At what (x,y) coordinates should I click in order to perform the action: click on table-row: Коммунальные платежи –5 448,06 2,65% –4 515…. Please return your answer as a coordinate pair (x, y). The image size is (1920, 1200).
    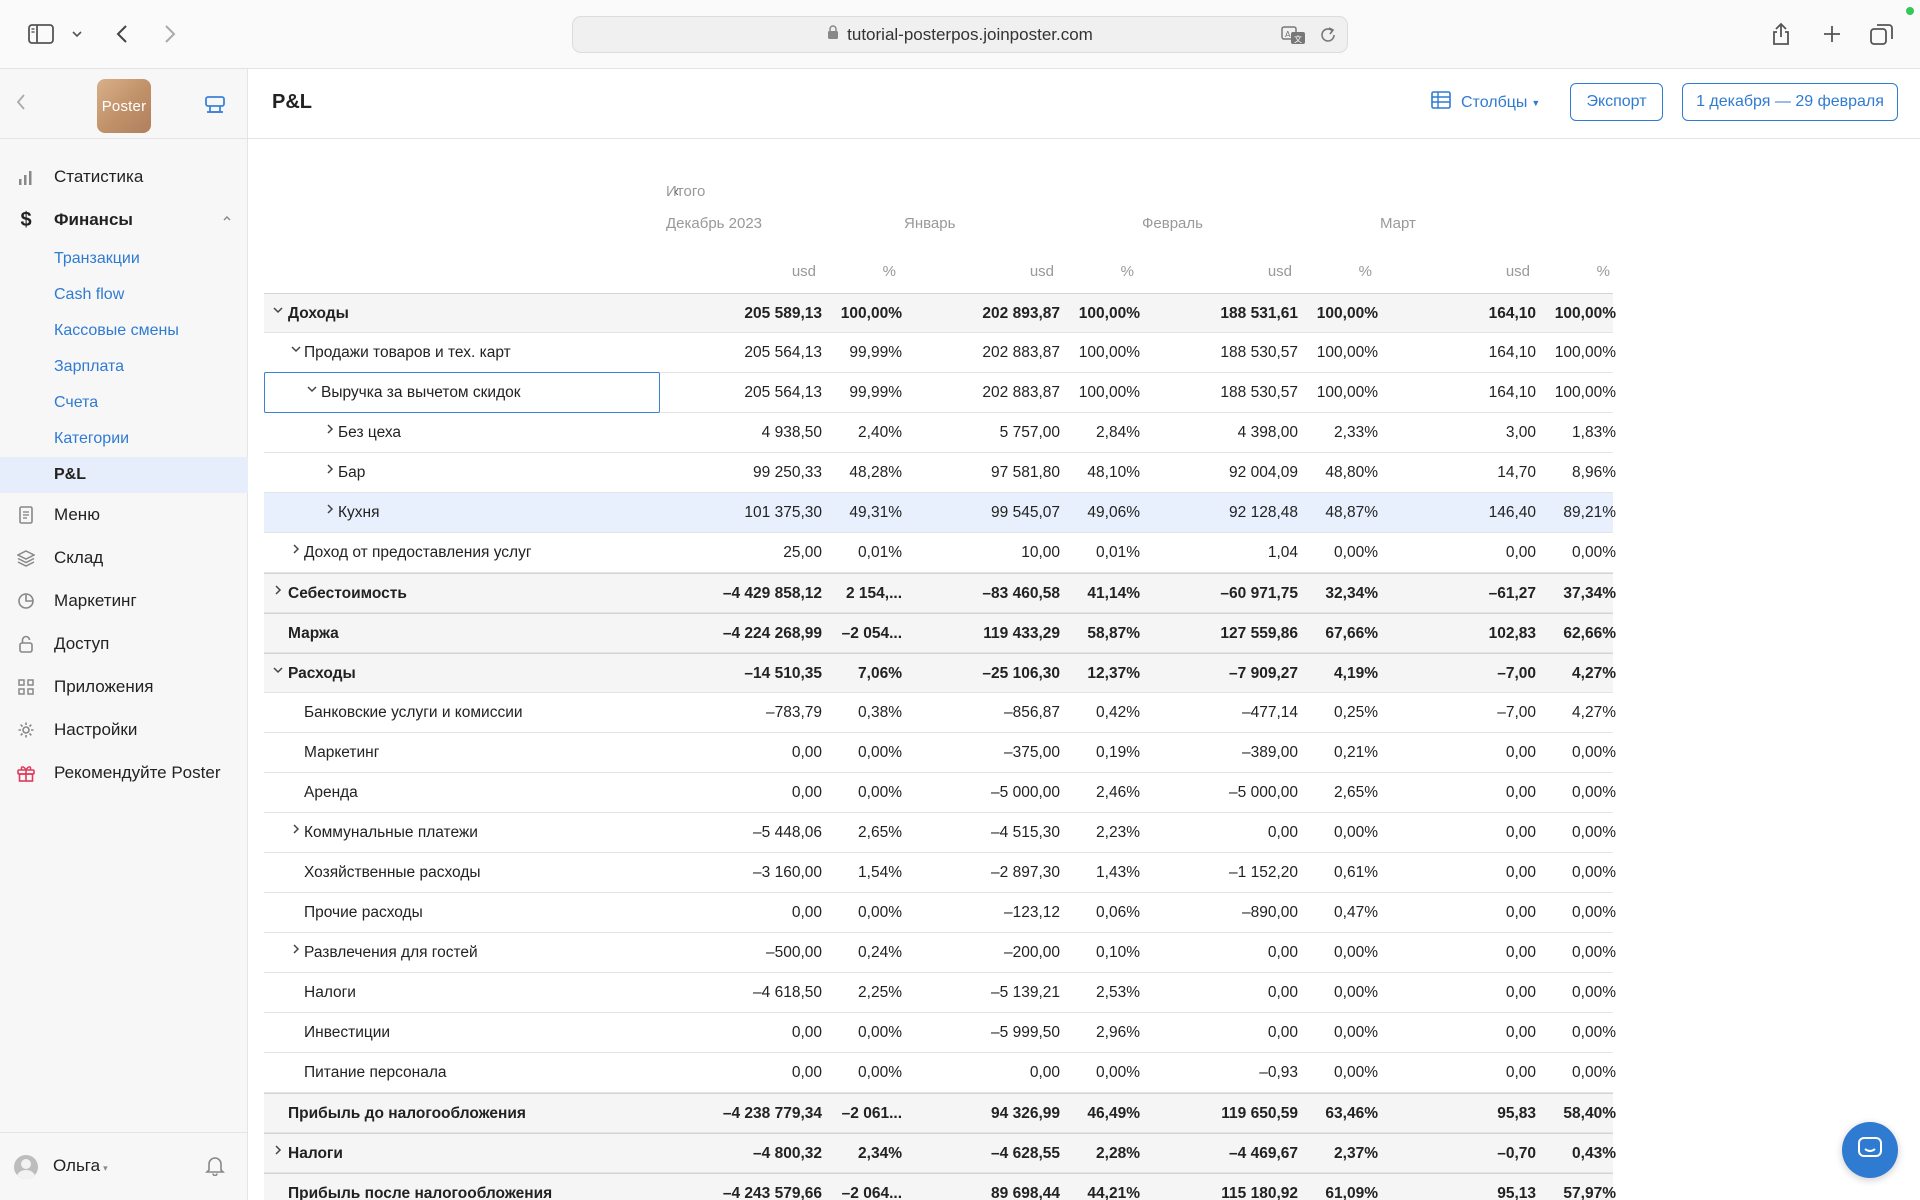
    Looking at the image, I should click on (940, 833).